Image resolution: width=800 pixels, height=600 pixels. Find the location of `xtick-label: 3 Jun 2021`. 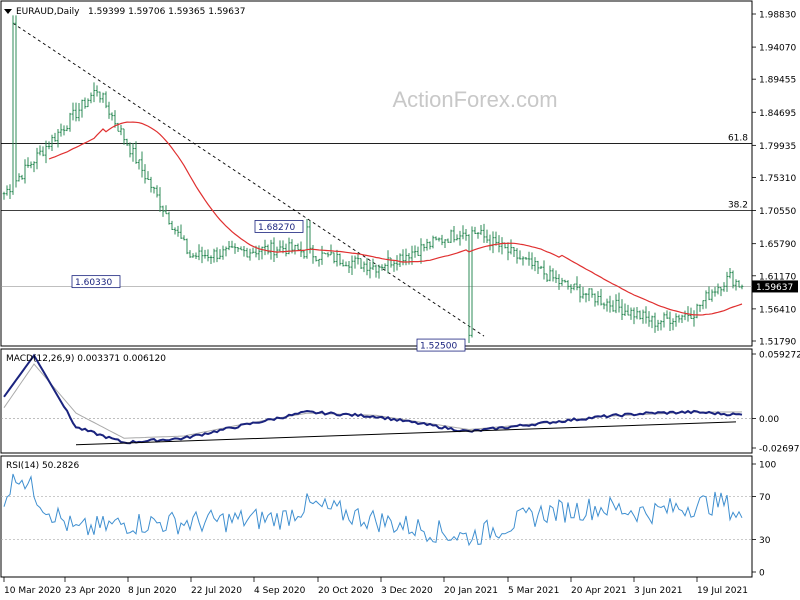

xtick-label: 3 Jun 2021 is located at coordinates (658, 591).